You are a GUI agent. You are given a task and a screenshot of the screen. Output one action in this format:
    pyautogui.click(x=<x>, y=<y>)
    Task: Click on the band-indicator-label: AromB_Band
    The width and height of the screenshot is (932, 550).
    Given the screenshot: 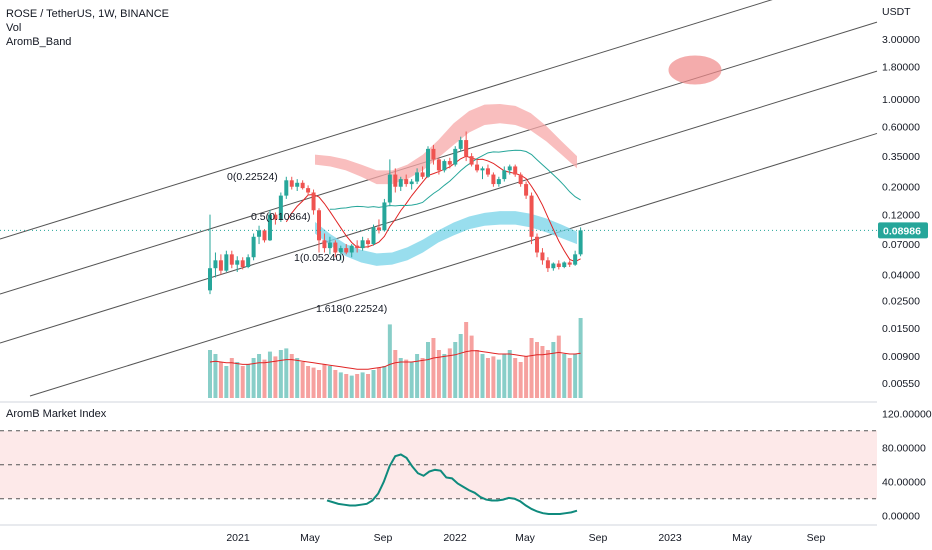 What is the action you would take?
    pyautogui.click(x=39, y=42)
    